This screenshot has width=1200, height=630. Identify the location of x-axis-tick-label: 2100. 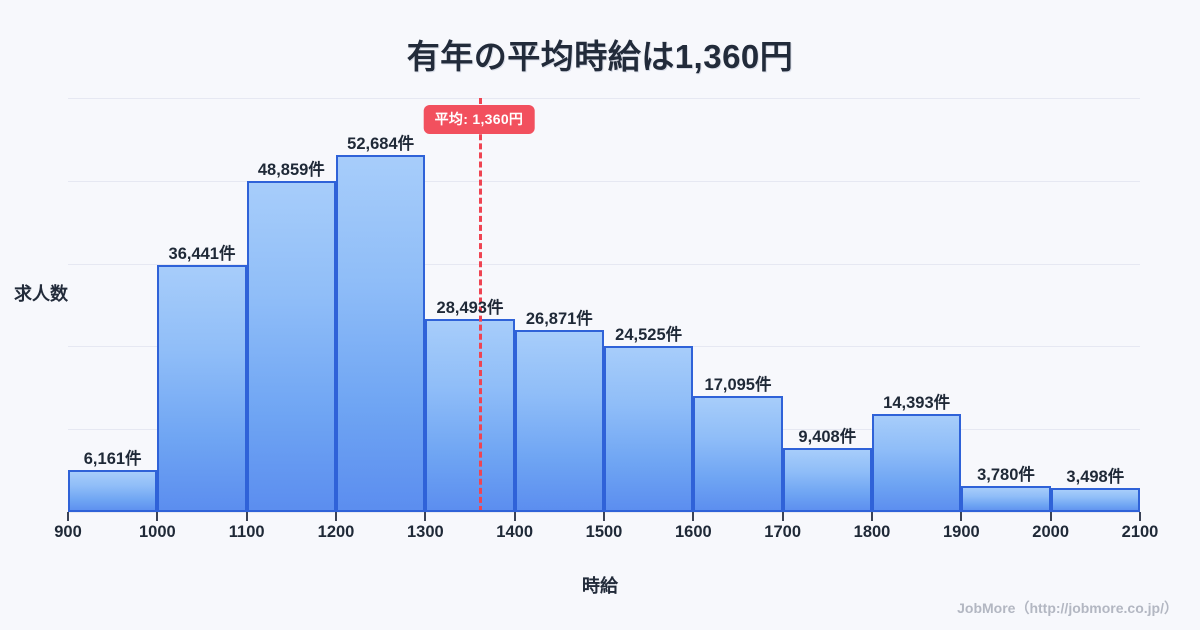
(1140, 532).